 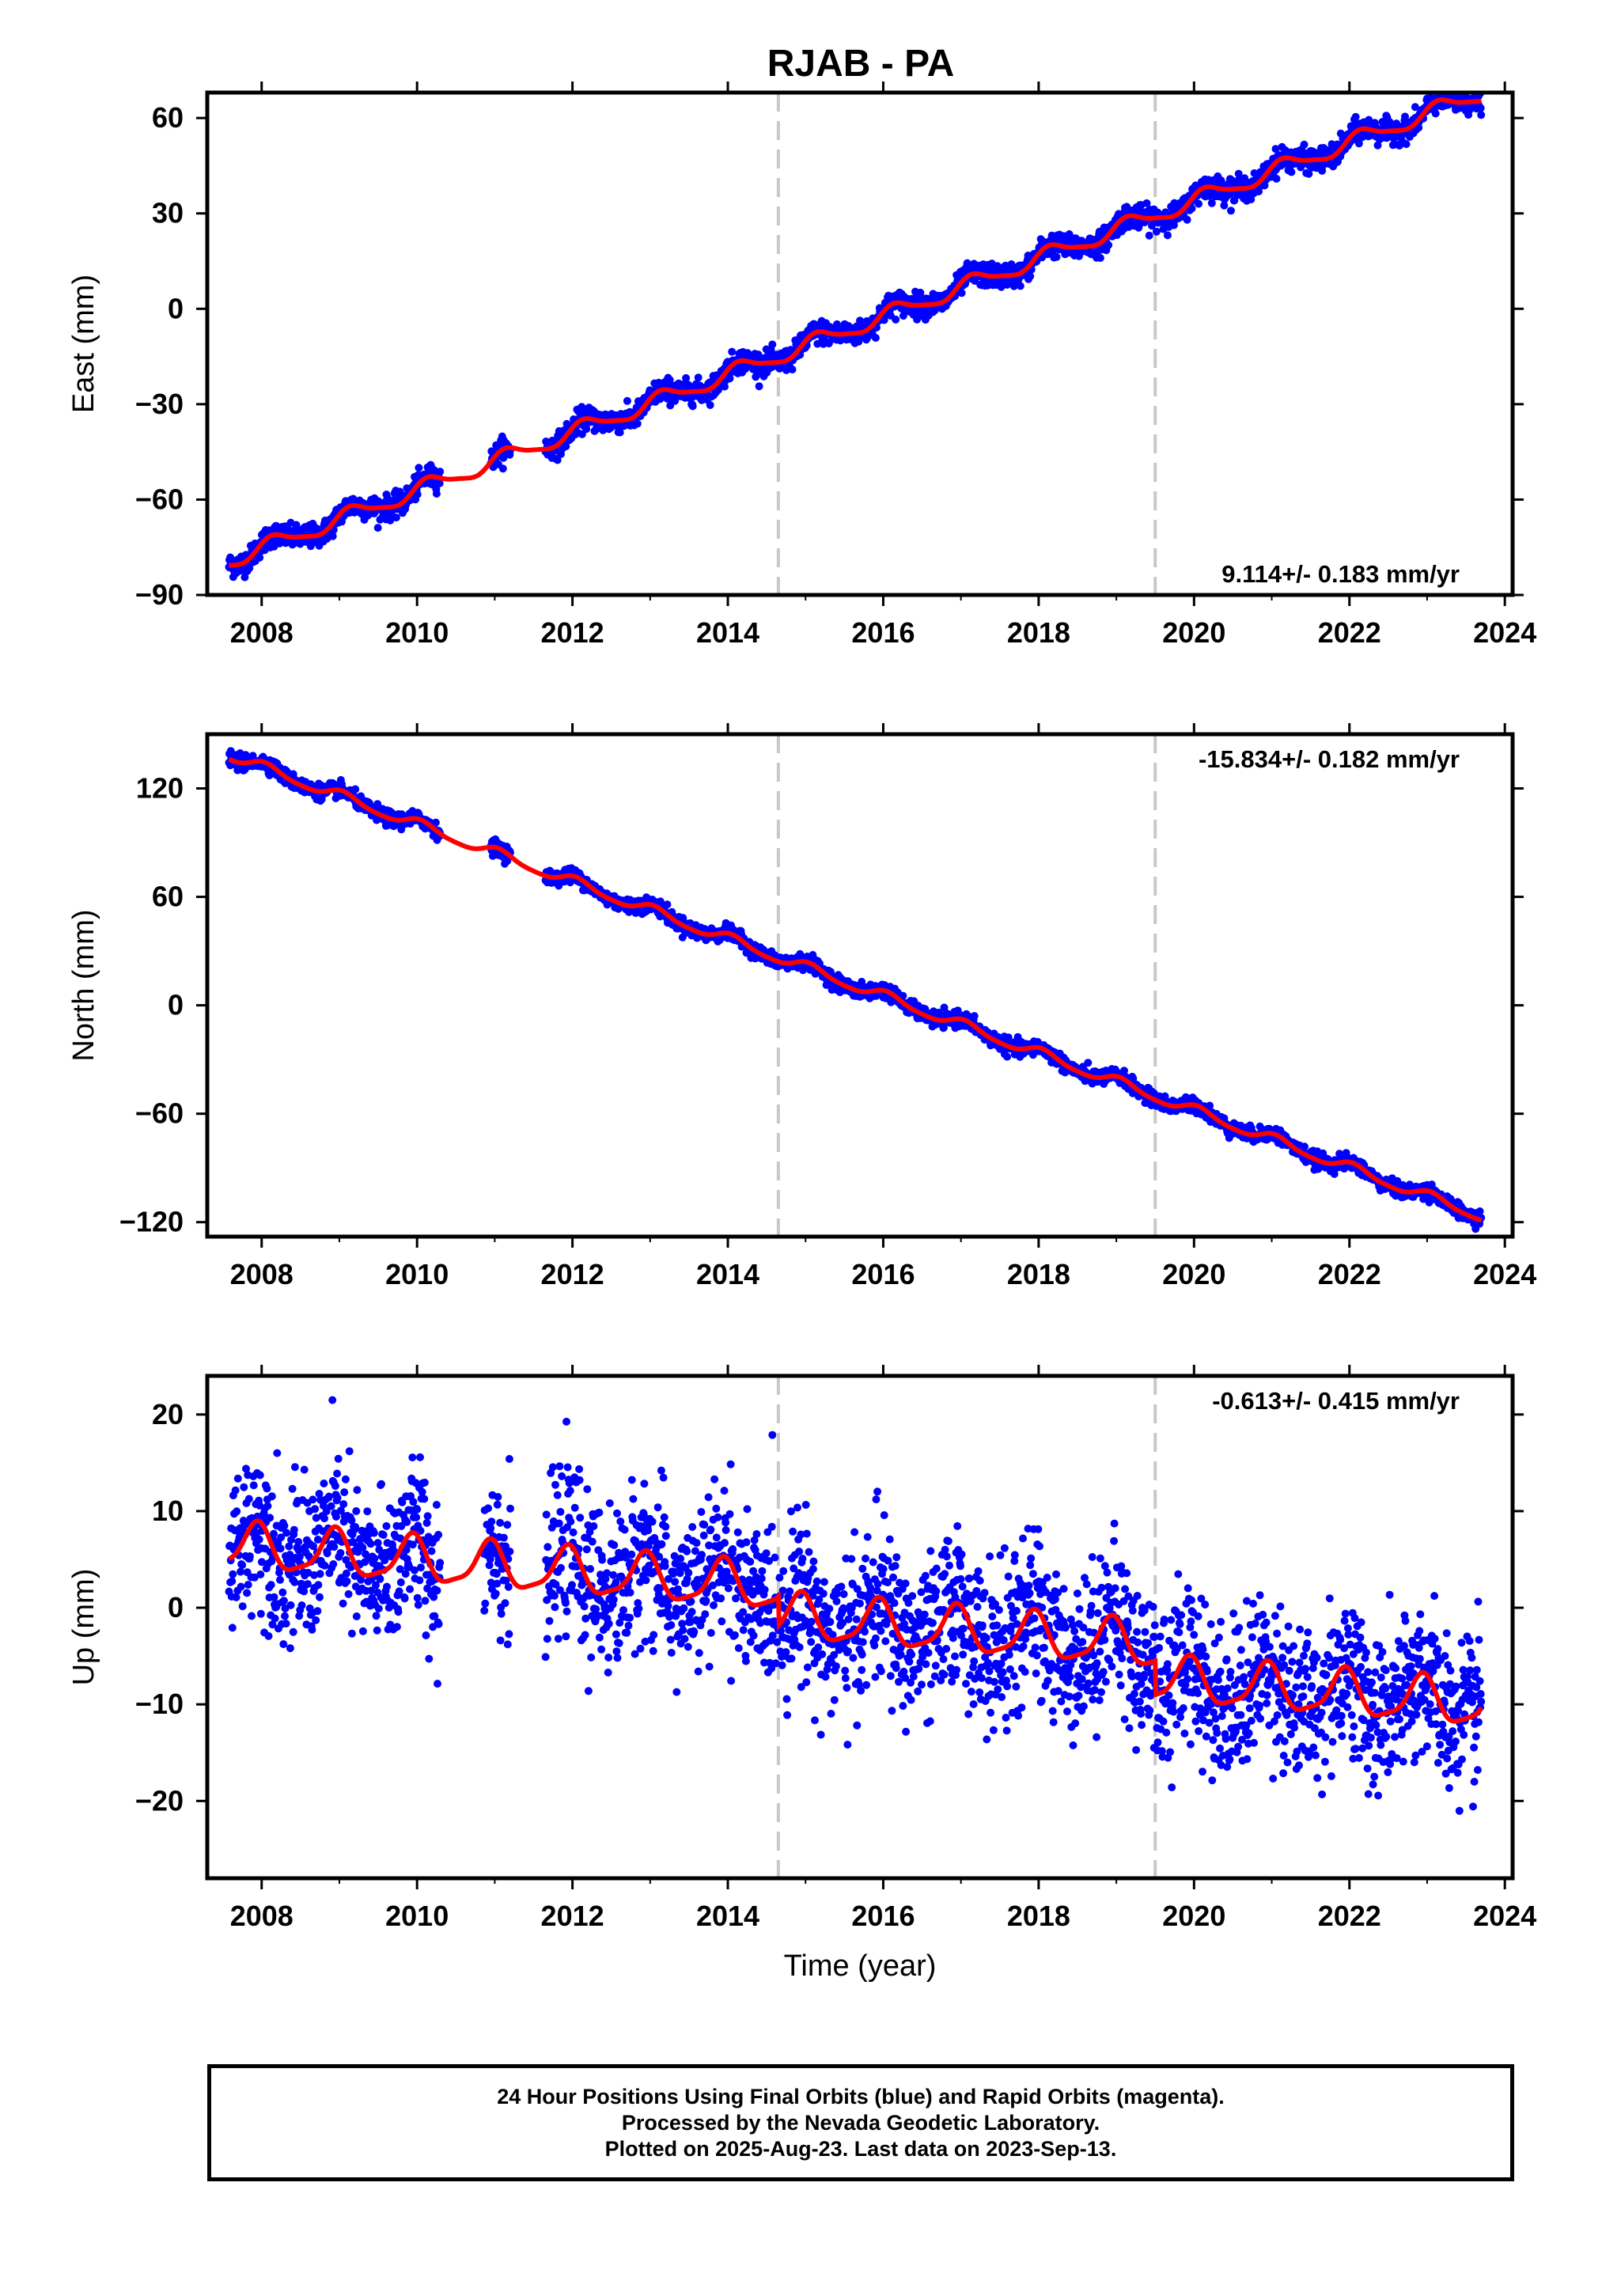 I want to click on x-tick-label: 2012, so click(x=572, y=632).